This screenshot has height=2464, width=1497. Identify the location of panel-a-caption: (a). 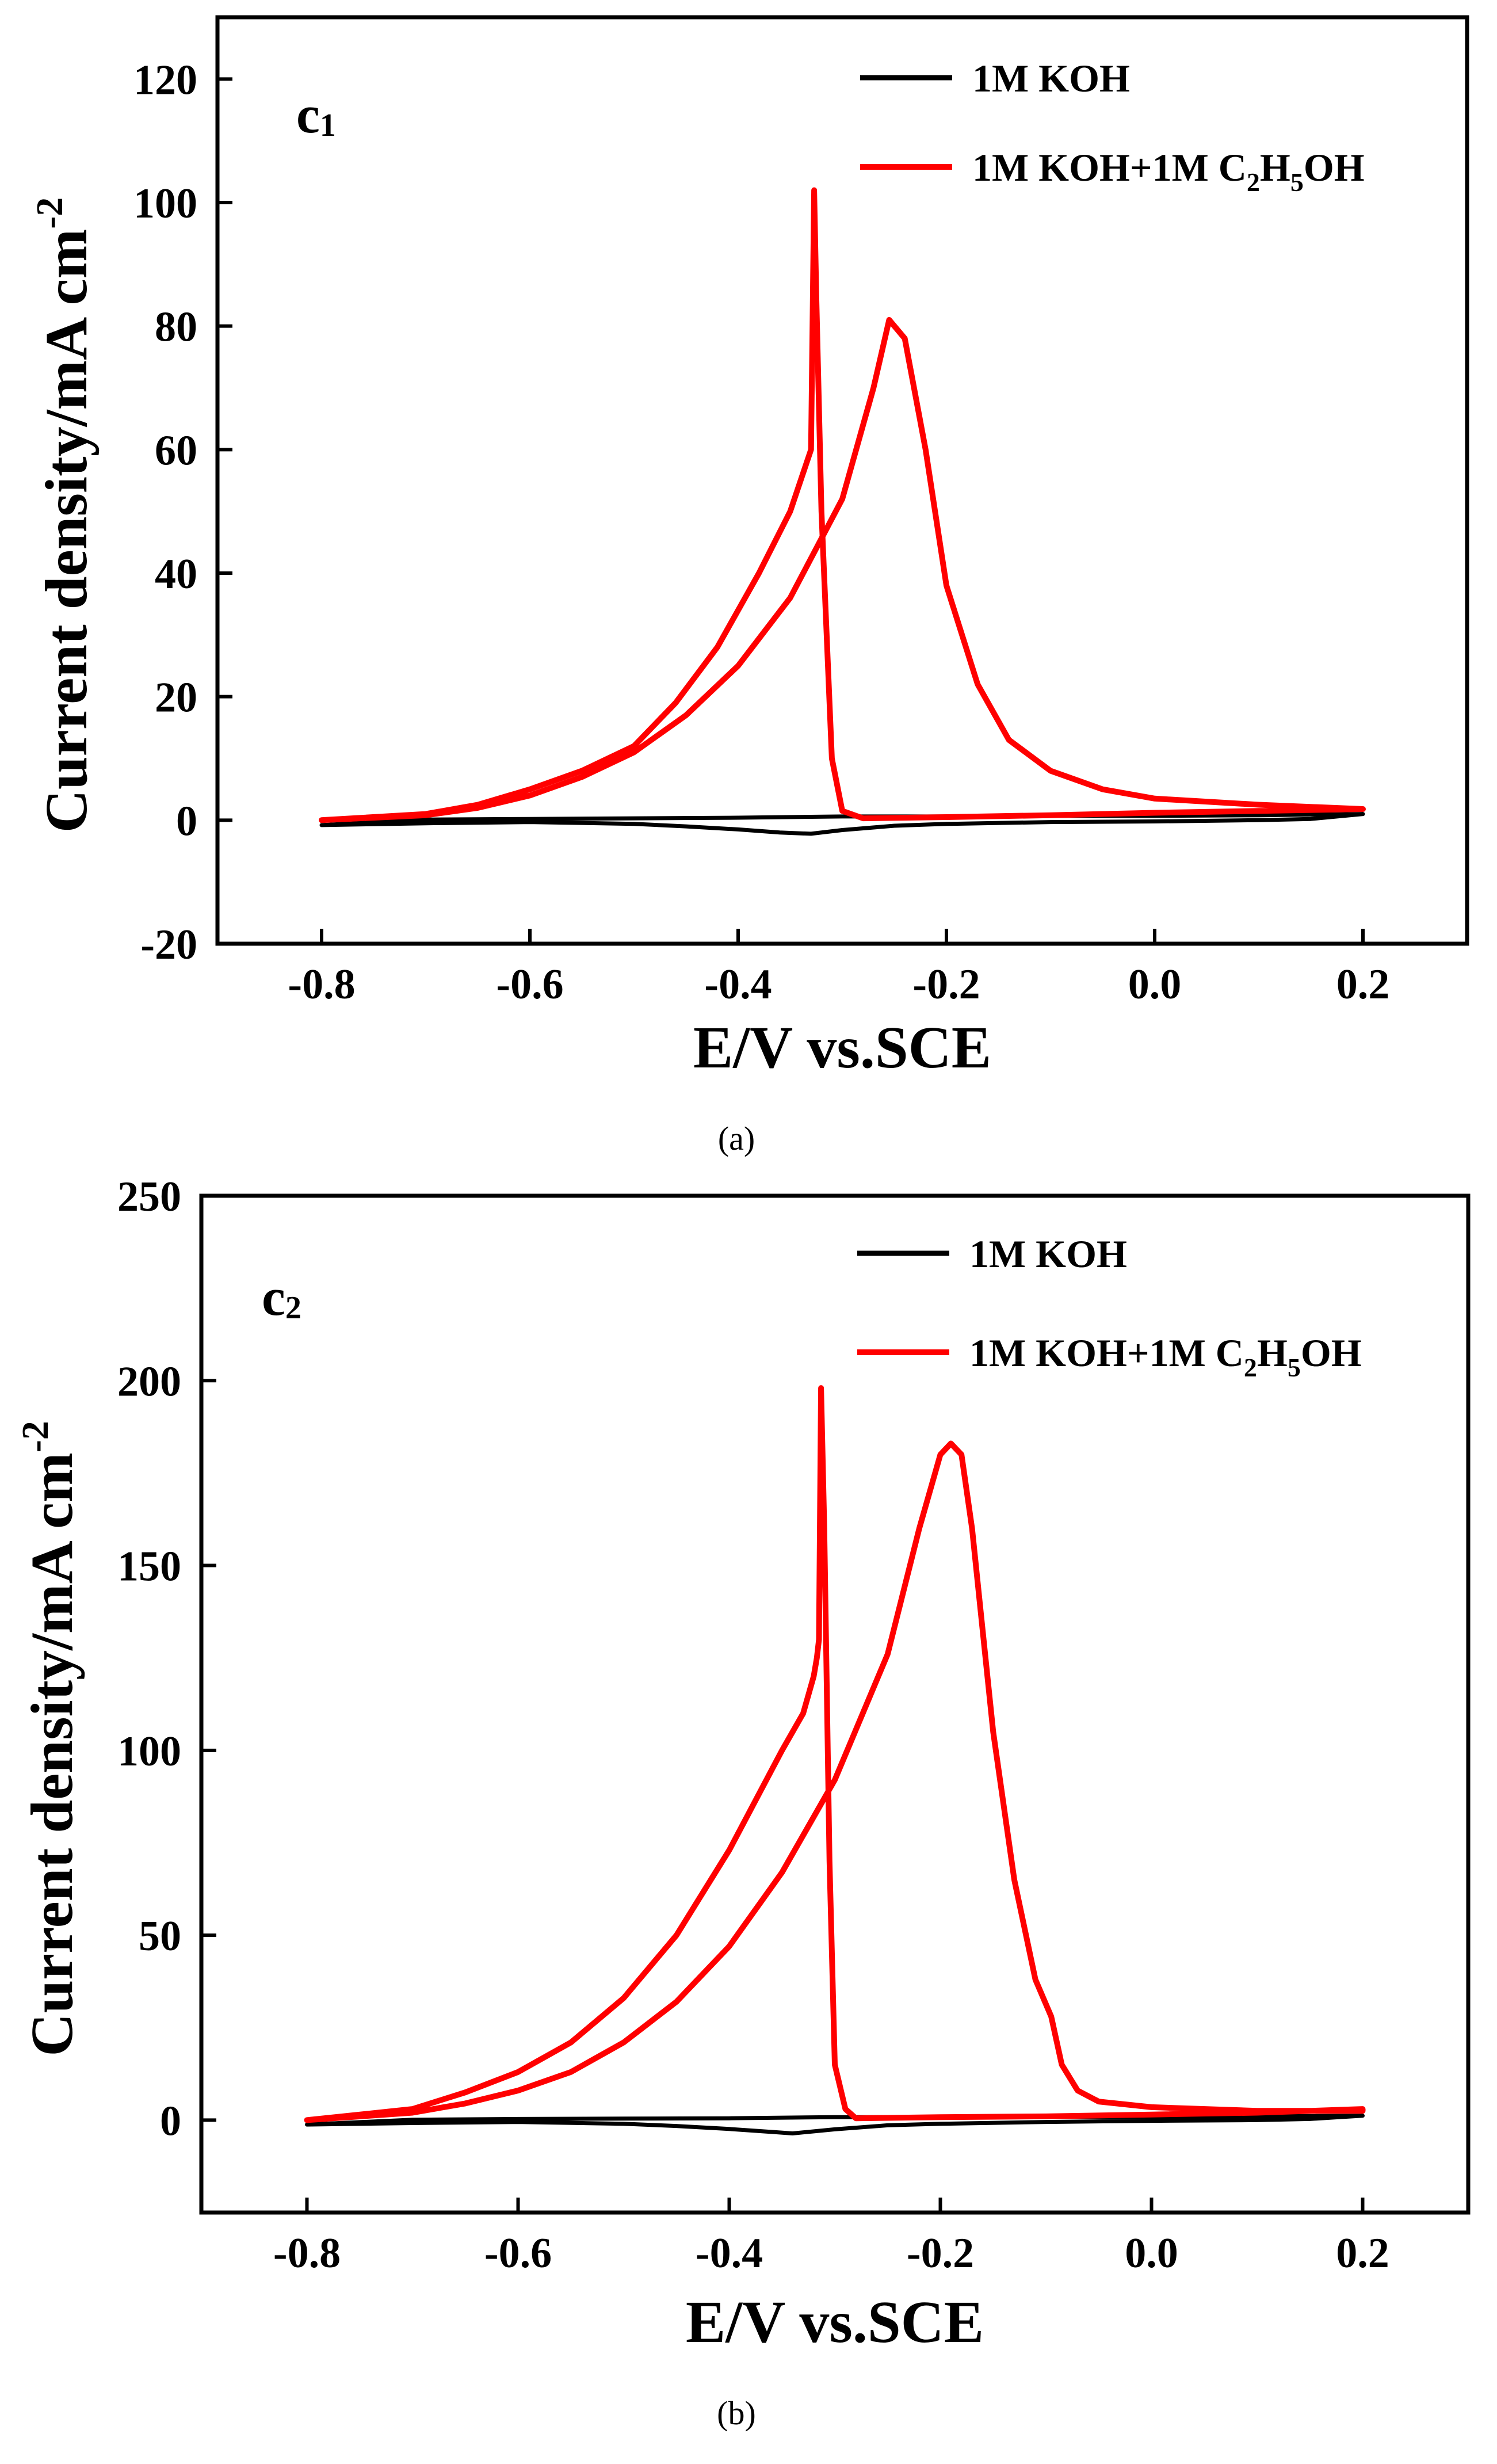
(736, 1138).